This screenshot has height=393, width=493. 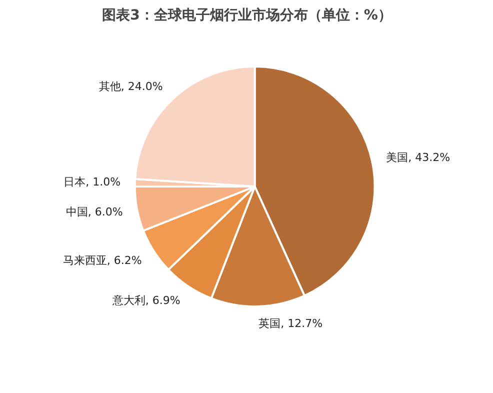 I want to click on slice-label: 意大利, 6.9%, so click(x=145, y=301).